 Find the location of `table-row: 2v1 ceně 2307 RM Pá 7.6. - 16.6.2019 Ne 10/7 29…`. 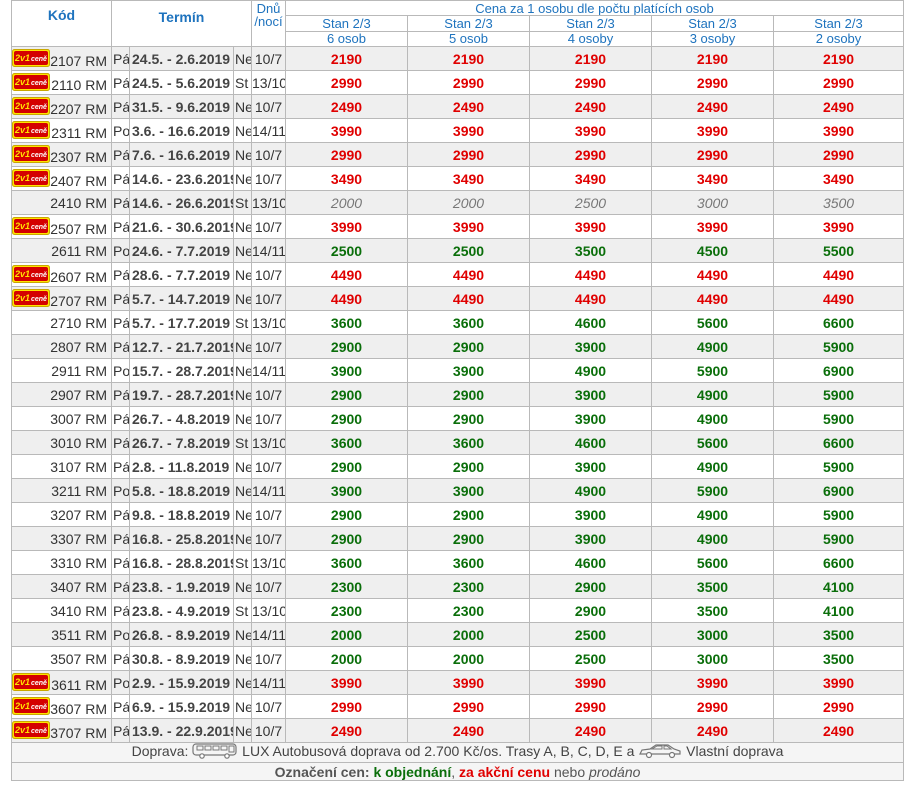

table-row: 2v1 ceně 2307 RM Pá 7.6. - 16.6.2019 Ne 10/7 29… is located at coordinates (458, 154).